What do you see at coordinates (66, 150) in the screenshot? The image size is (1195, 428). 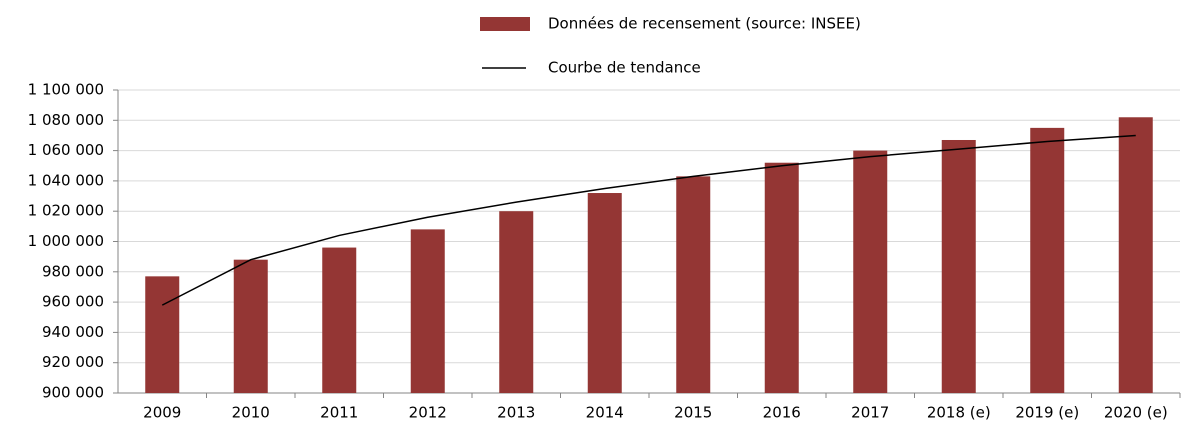 I see `y-tick-label: 1 060 000` at bounding box center [66, 150].